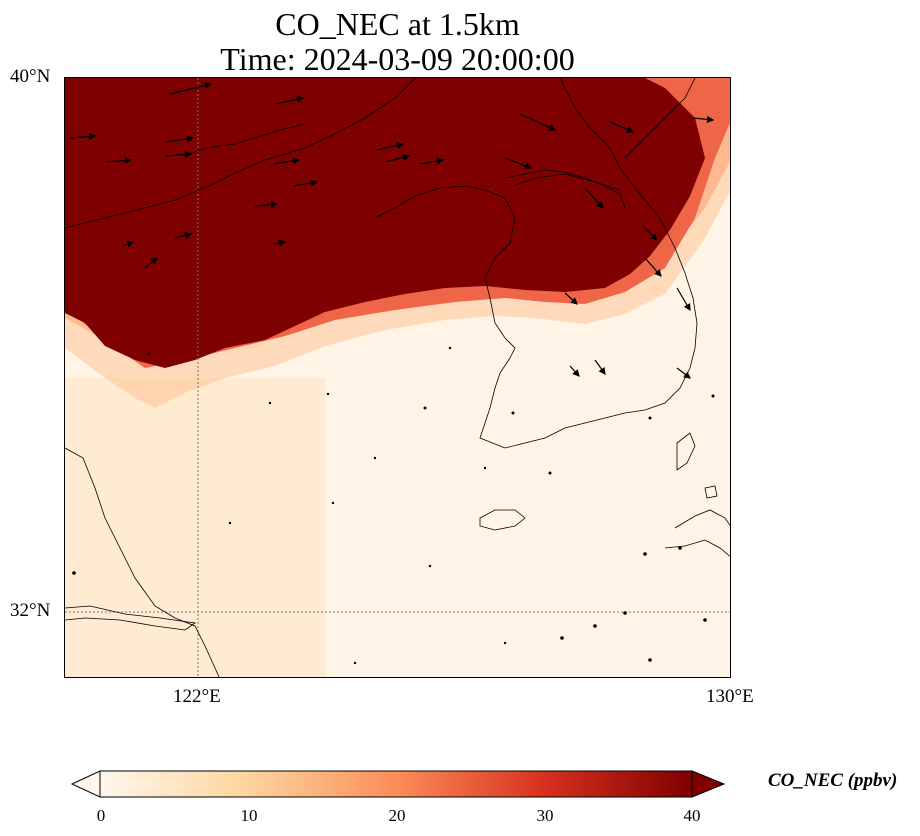 This screenshot has width=920, height=836. I want to click on colorbar, so click(398, 784).